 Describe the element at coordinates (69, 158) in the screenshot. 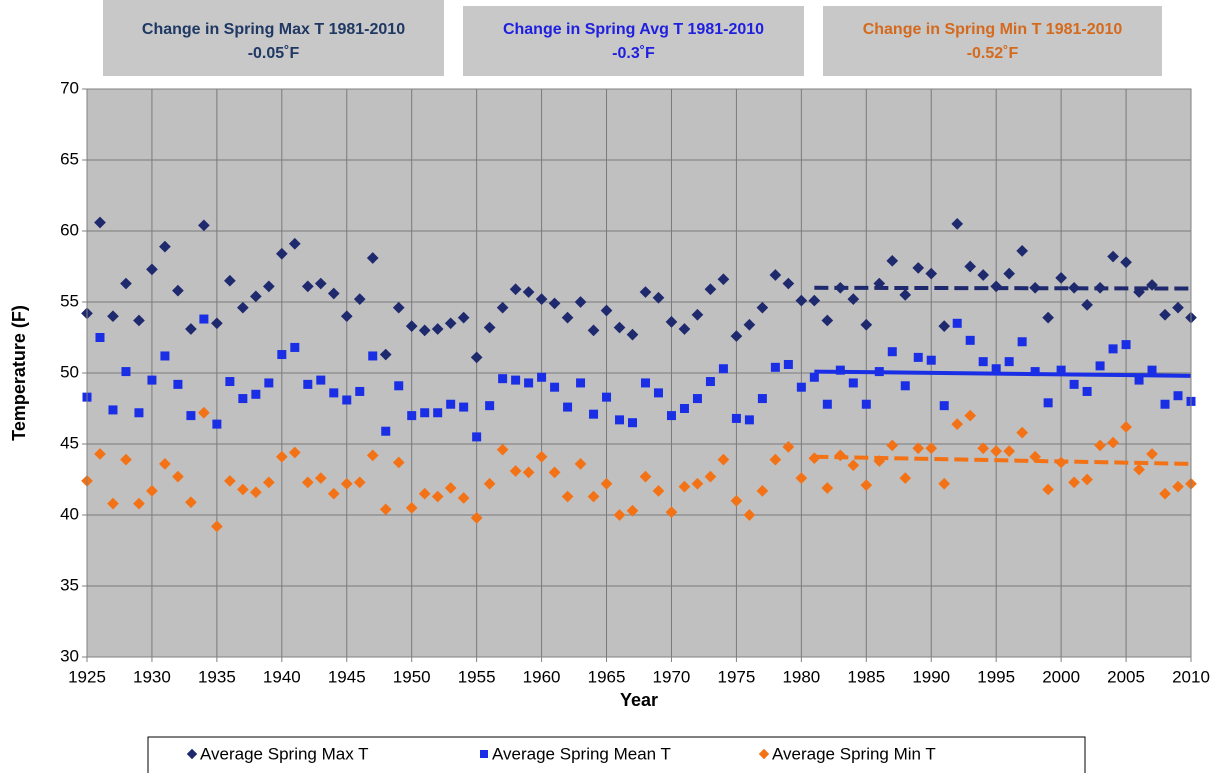

I see `y-tick-label: 65` at that location.